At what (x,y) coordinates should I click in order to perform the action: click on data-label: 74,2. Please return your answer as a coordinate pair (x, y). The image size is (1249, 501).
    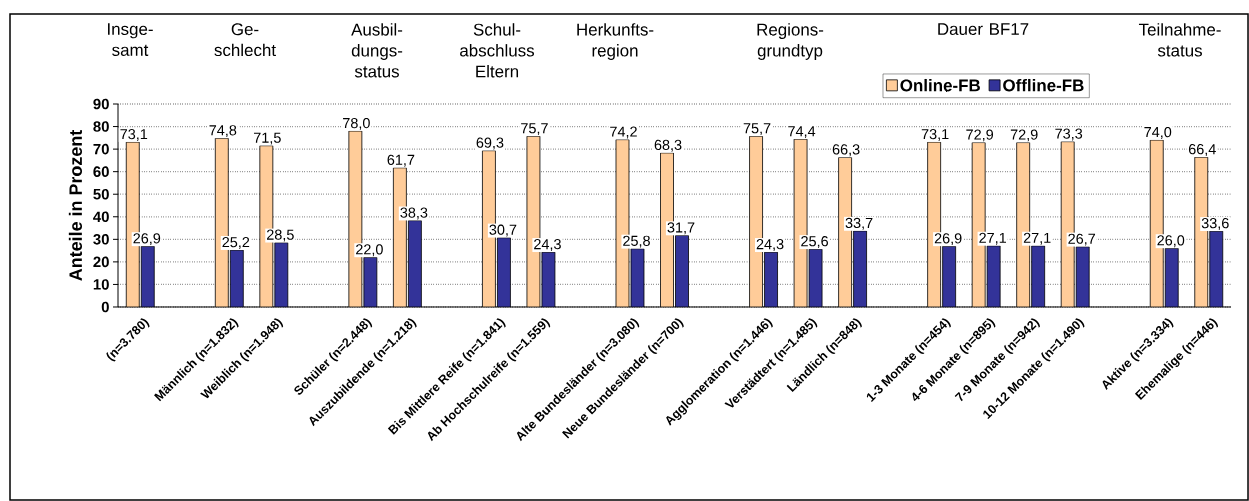
    Looking at the image, I should click on (623, 132).